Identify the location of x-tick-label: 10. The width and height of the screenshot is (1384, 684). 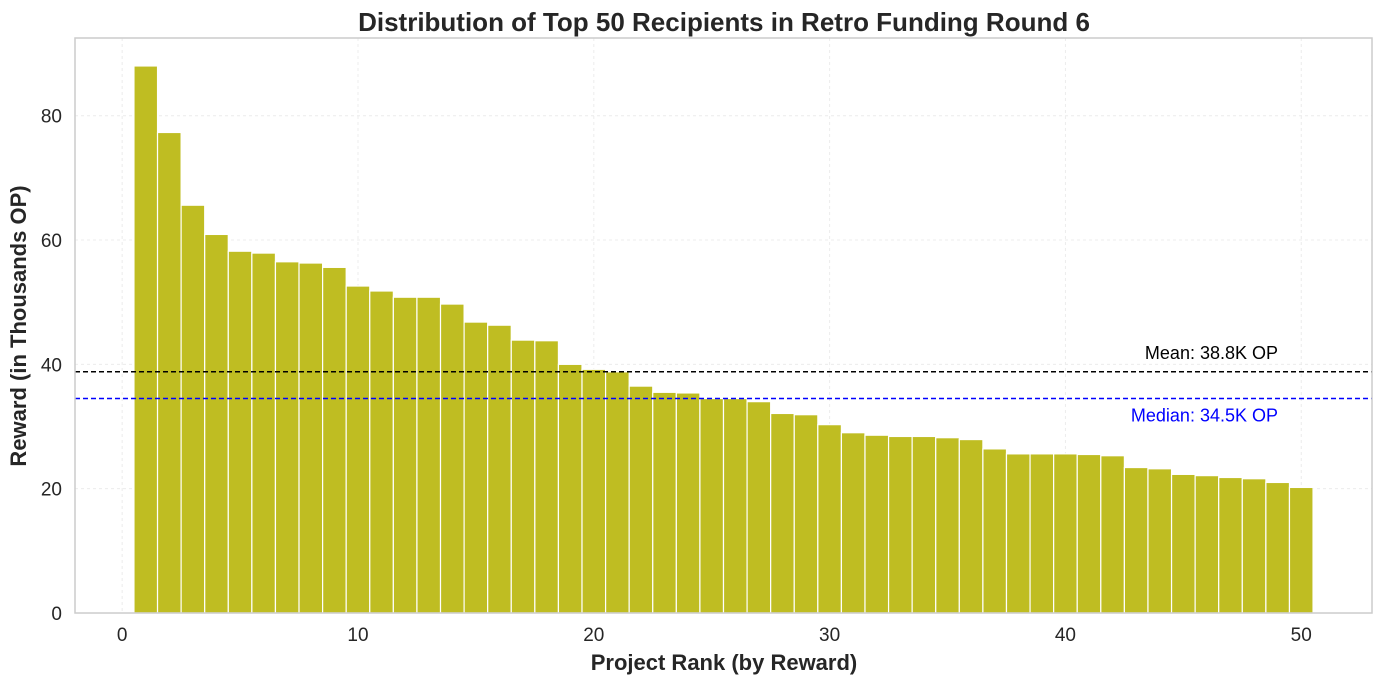
(357, 635).